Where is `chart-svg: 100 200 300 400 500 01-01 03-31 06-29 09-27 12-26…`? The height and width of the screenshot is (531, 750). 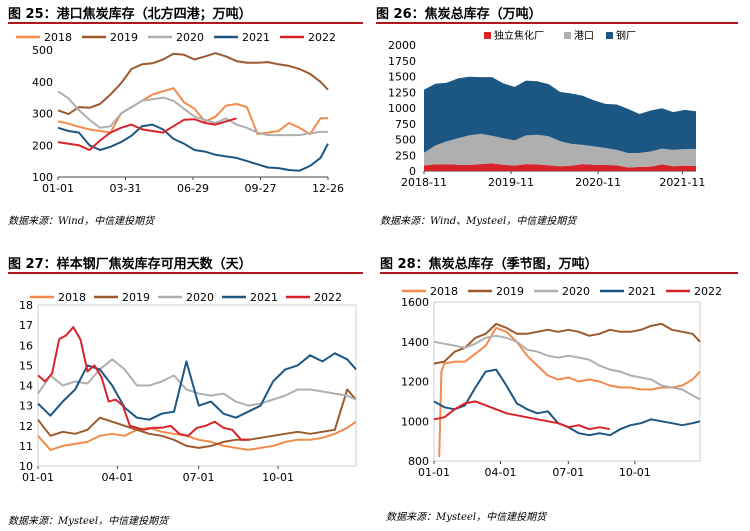
chart-svg: 100 200 300 400 500 01-01 03-31 06-29 09-27 12-26… is located at coordinates (180, 113).